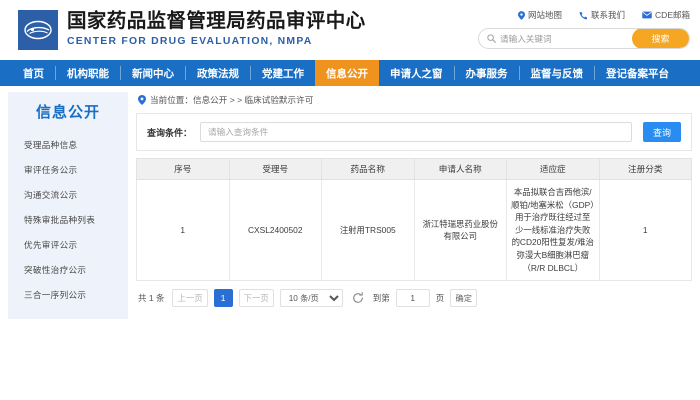 The image size is (700, 400). Describe the element at coordinates (151, 298) in the screenshot. I see `pagination-total: 共 1 条` at that location.